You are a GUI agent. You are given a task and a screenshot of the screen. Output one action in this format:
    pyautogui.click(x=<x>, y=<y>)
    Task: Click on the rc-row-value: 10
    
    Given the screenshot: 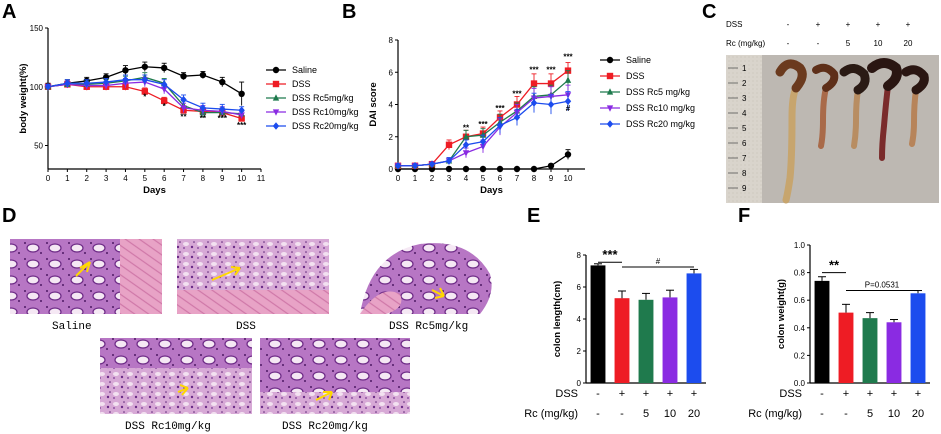 What is the action you would take?
    pyautogui.click(x=670, y=414)
    